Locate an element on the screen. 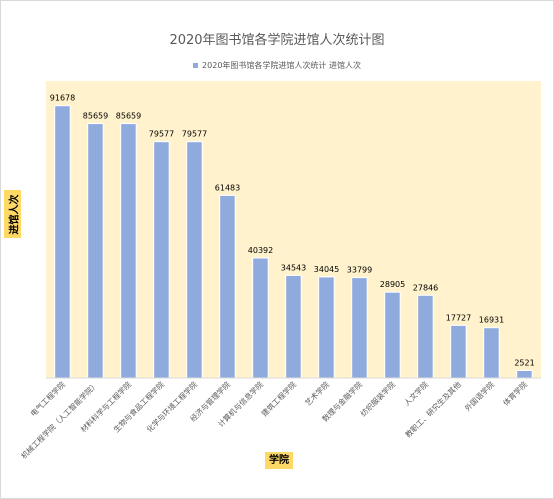 The width and height of the screenshot is (554, 499). value-label-9: 33799 is located at coordinates (359, 270).